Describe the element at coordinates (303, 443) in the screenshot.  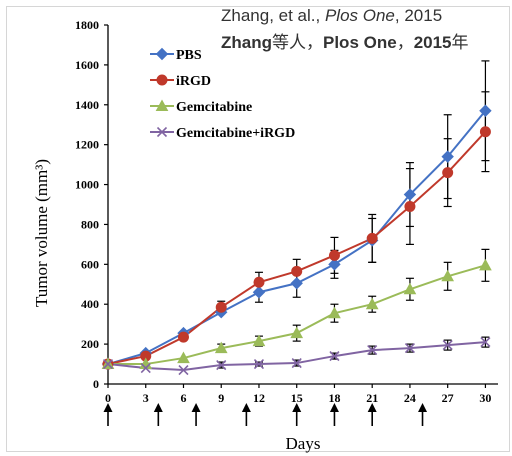
I see `x-axis-title: Days` at that location.